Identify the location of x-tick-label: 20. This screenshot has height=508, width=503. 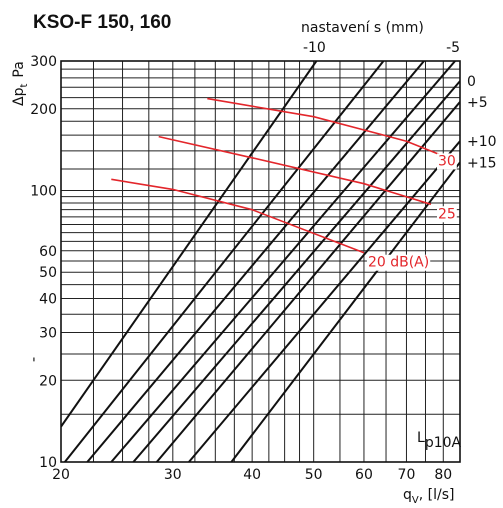
(61, 475).